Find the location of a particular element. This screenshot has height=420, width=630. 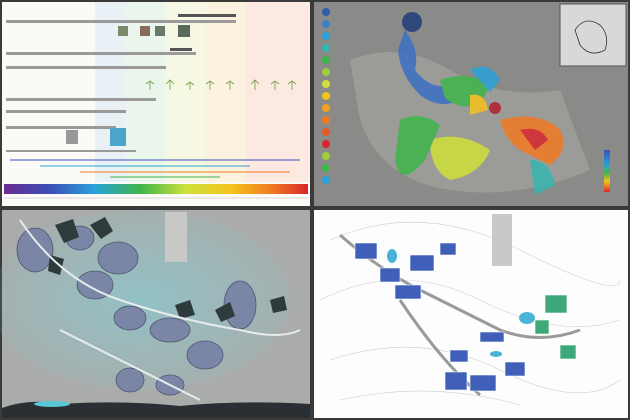

legend-dots is located at coordinates (326, 96).